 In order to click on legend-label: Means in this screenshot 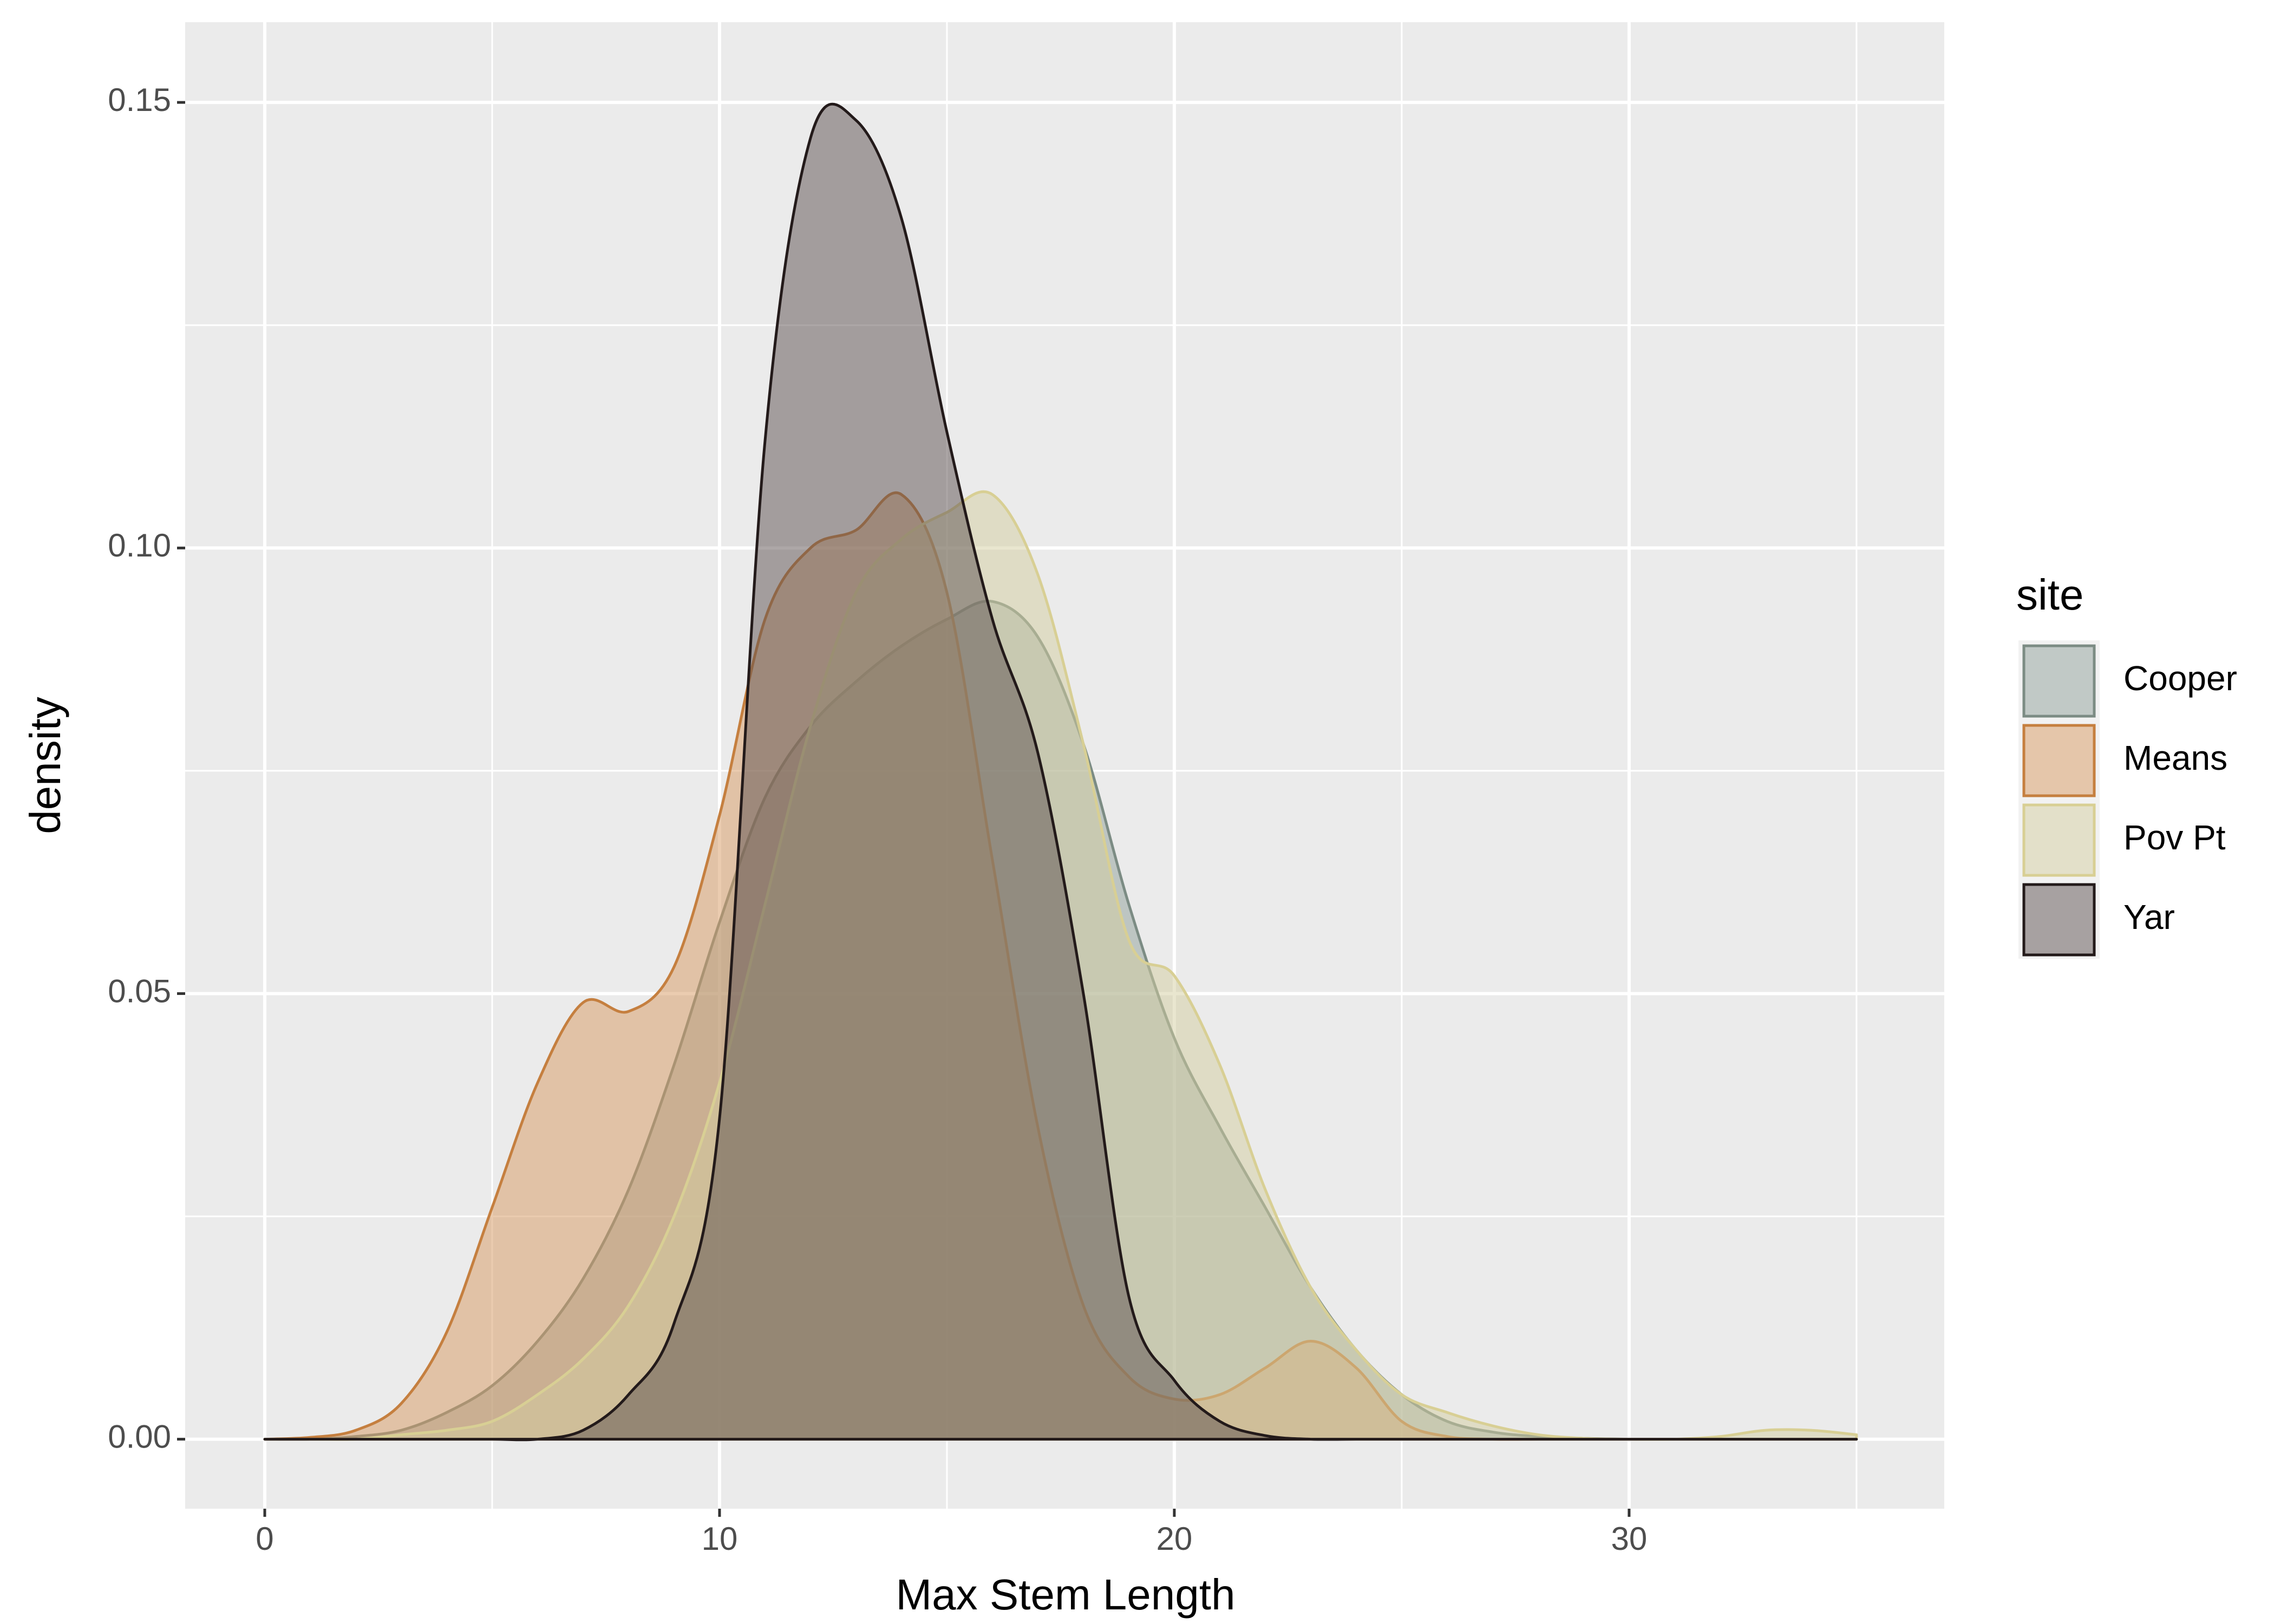, I will do `click(2175, 757)`.